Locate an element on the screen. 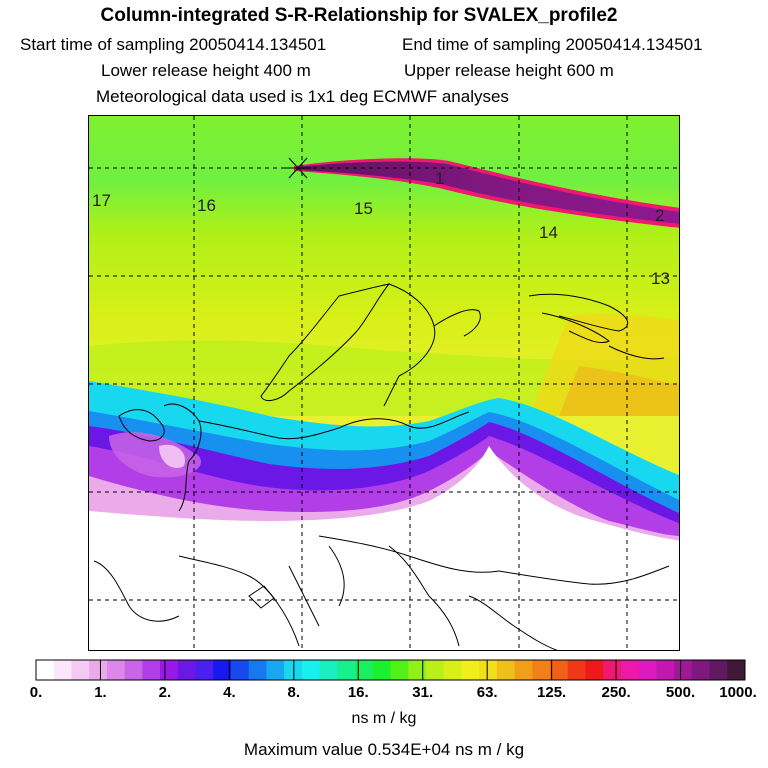  colorbar is located at coordinates (390, 670).